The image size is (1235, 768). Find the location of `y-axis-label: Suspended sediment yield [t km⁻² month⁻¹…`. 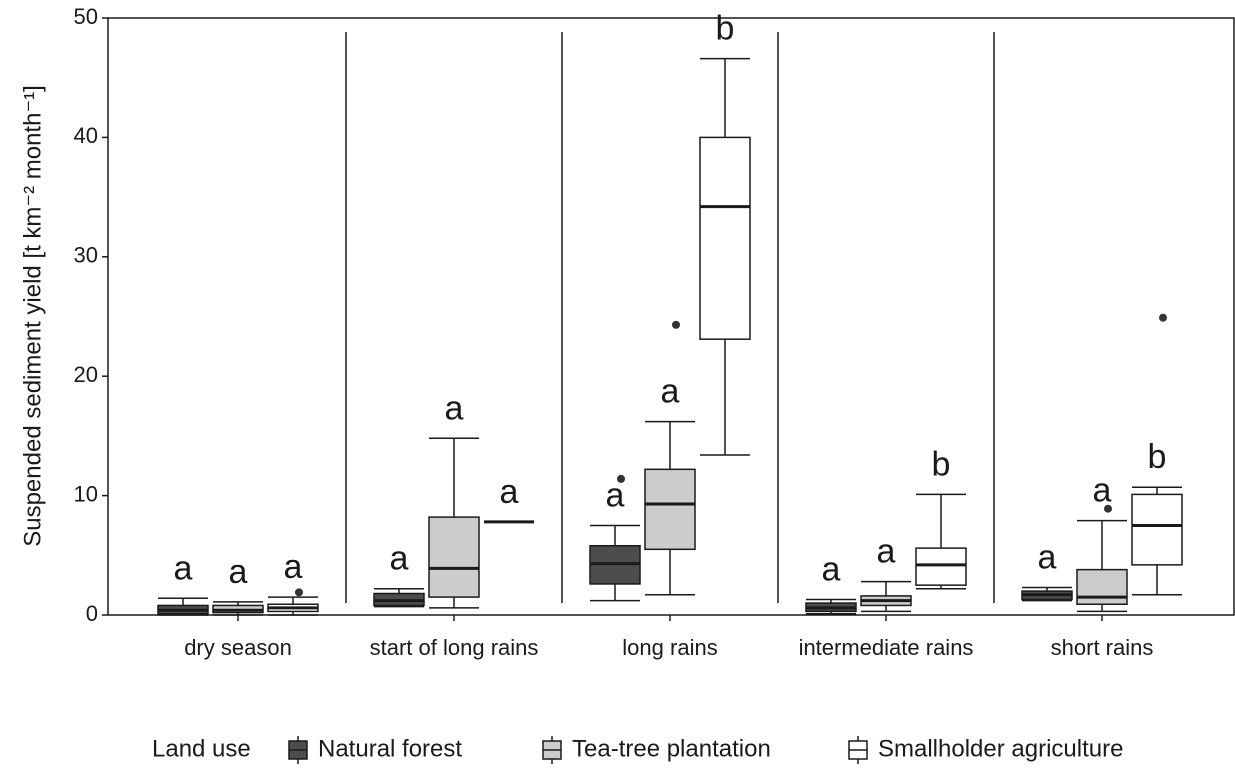

y-axis-label: Suspended sediment yield [t km⁻² month⁻¹… is located at coordinates (32, 316).